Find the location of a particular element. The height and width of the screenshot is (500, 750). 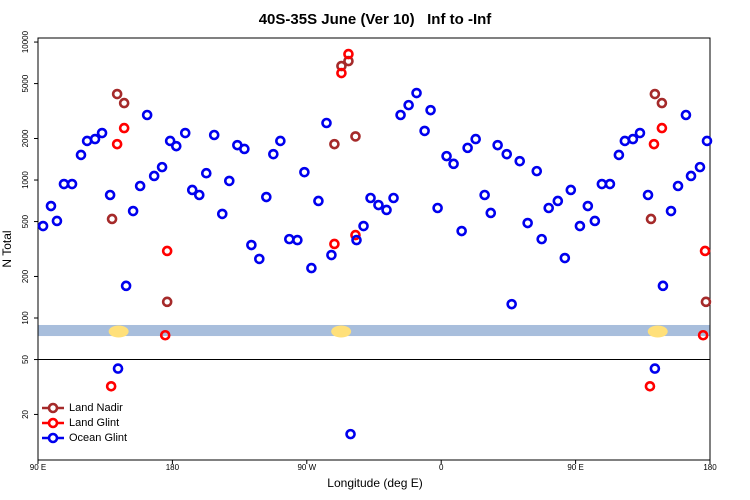

legend-label: Land Nadir is located at coordinates (96, 408).